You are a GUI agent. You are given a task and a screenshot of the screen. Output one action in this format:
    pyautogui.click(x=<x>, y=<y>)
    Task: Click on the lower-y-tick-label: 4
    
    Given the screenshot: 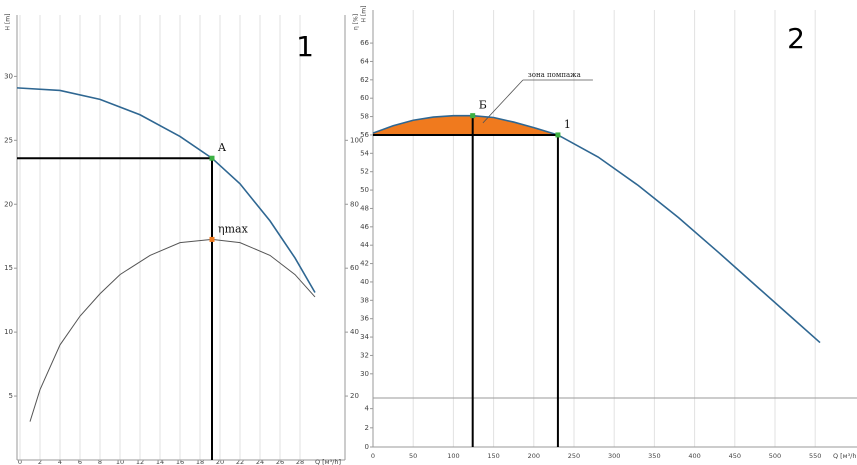 What is the action you would take?
    pyautogui.click(x=367, y=409)
    